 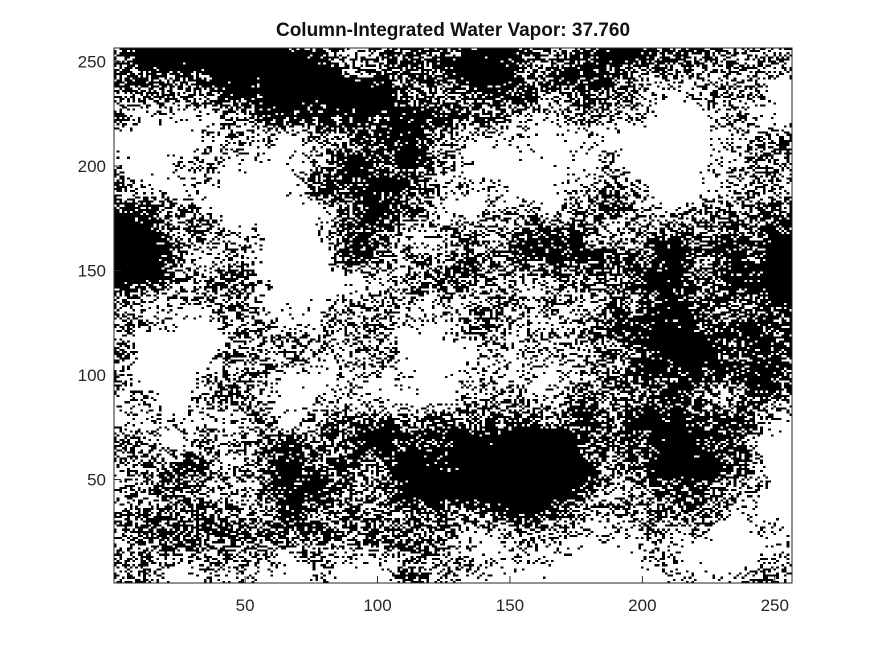 I want to click on y-tick-label: 150, so click(x=92, y=271).